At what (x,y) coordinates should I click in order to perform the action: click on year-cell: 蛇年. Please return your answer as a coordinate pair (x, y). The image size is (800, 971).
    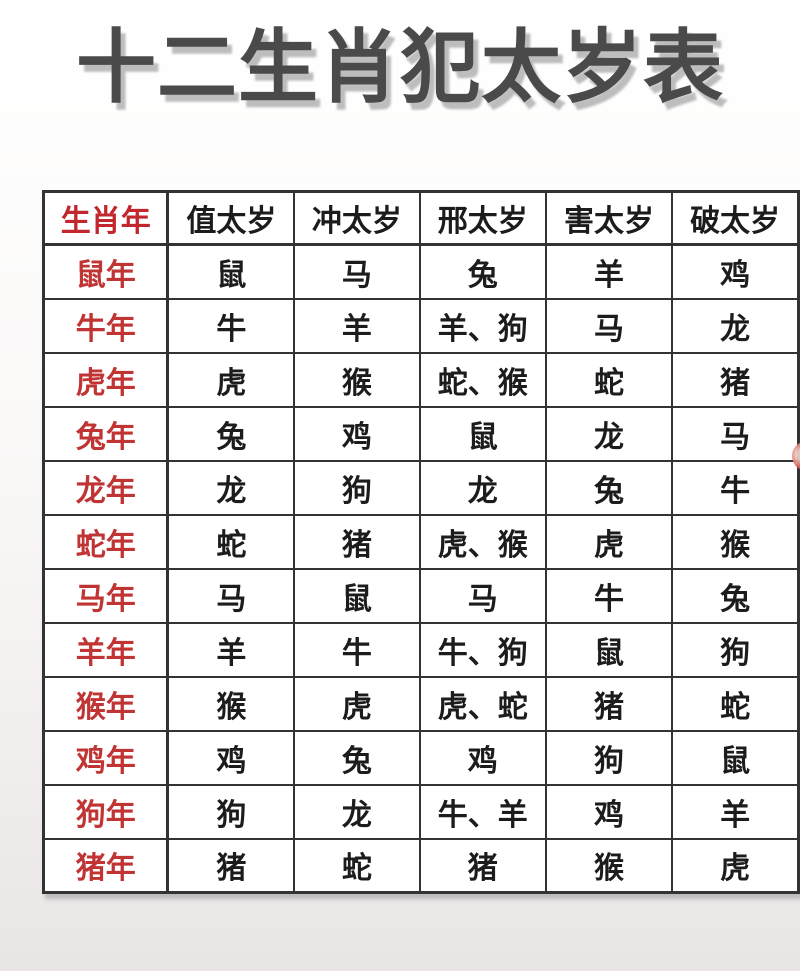
    Looking at the image, I should click on (106, 541).